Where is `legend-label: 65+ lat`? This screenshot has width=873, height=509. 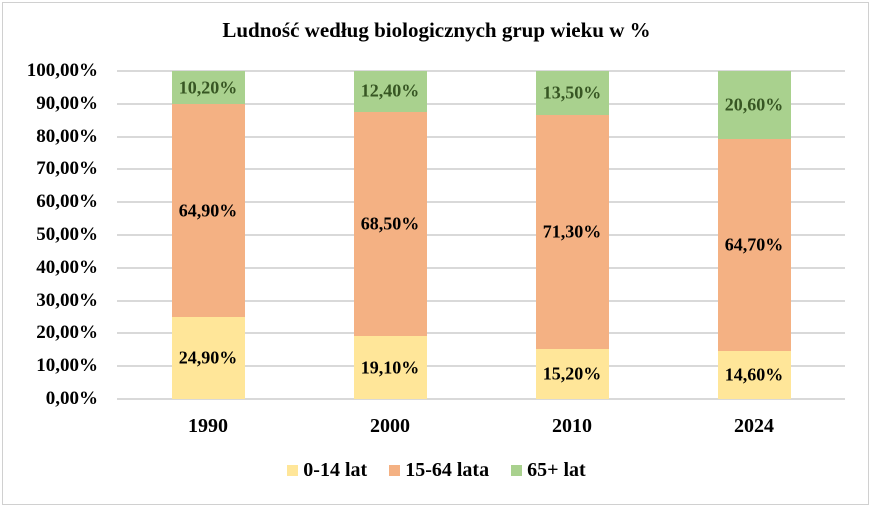
legend-label: 65+ lat is located at coordinates (556, 470).